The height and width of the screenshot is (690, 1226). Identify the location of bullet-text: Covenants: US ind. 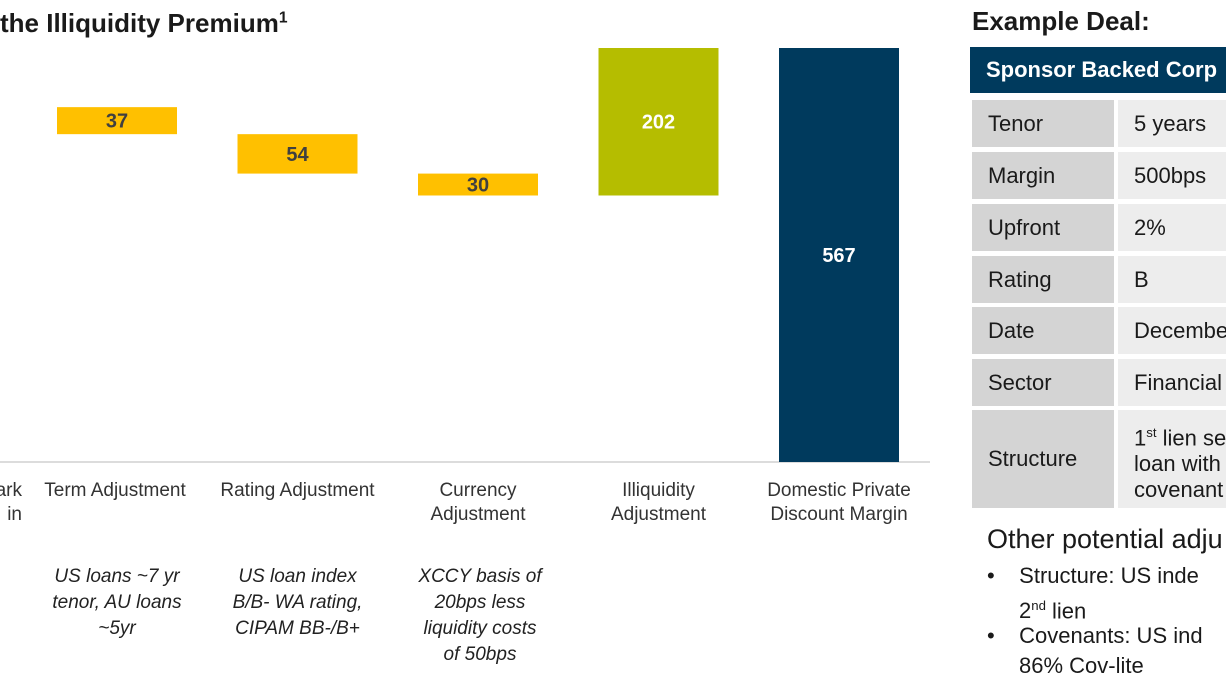
(1111, 635).